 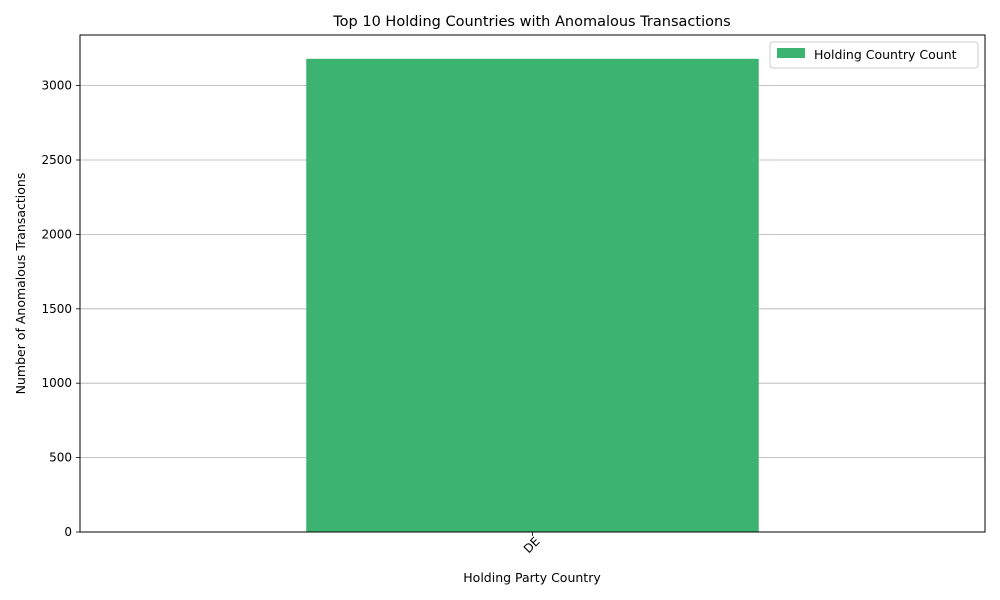 What do you see at coordinates (68, 532) in the screenshot?
I see `y-tick-label: 0` at bounding box center [68, 532].